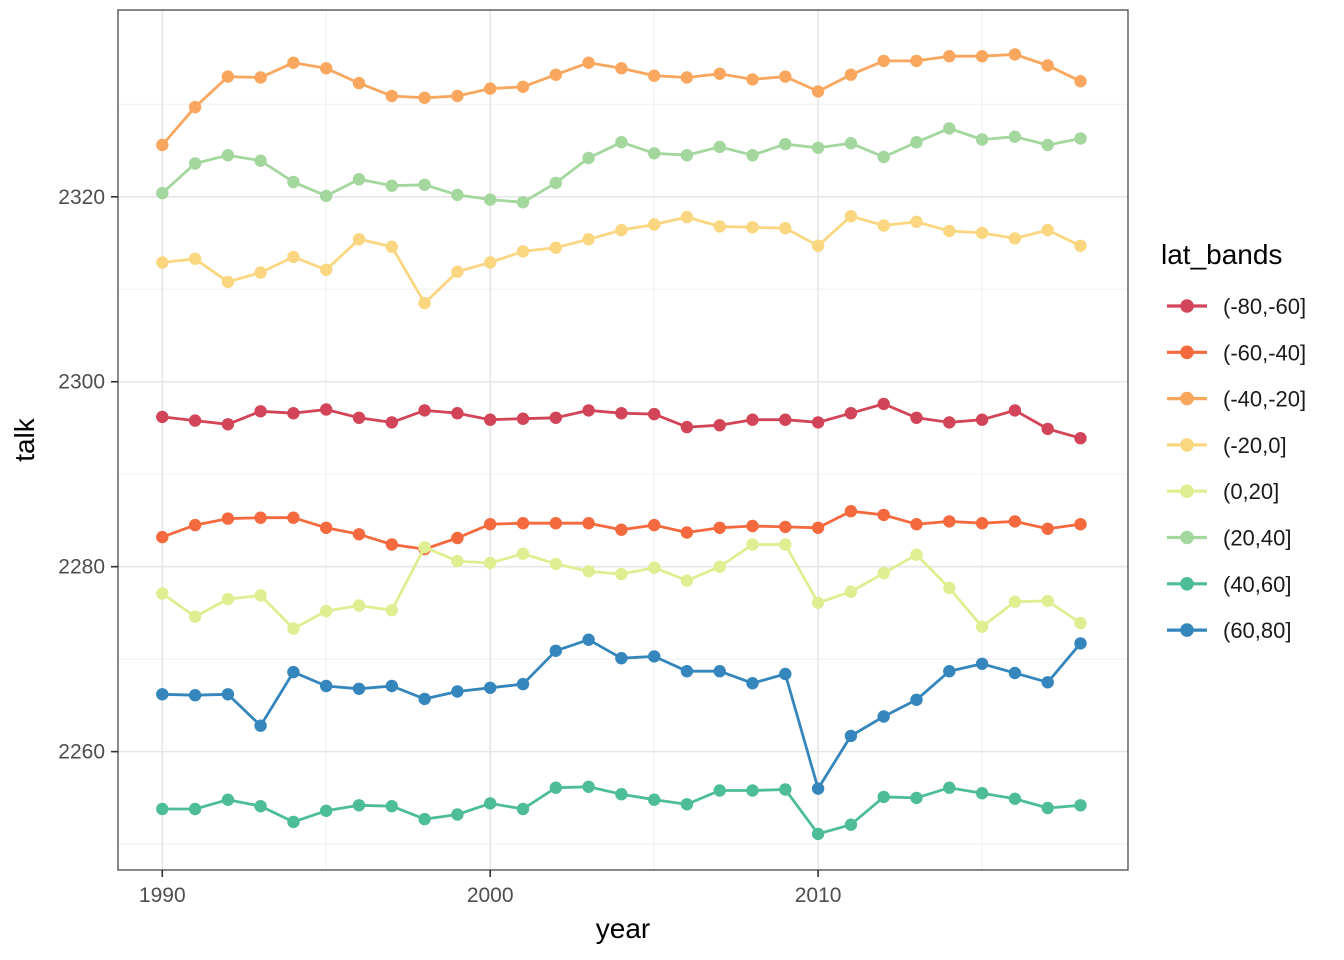 The height and width of the screenshot is (960, 1344). I want to click on series-(40,60], so click(621, 810).